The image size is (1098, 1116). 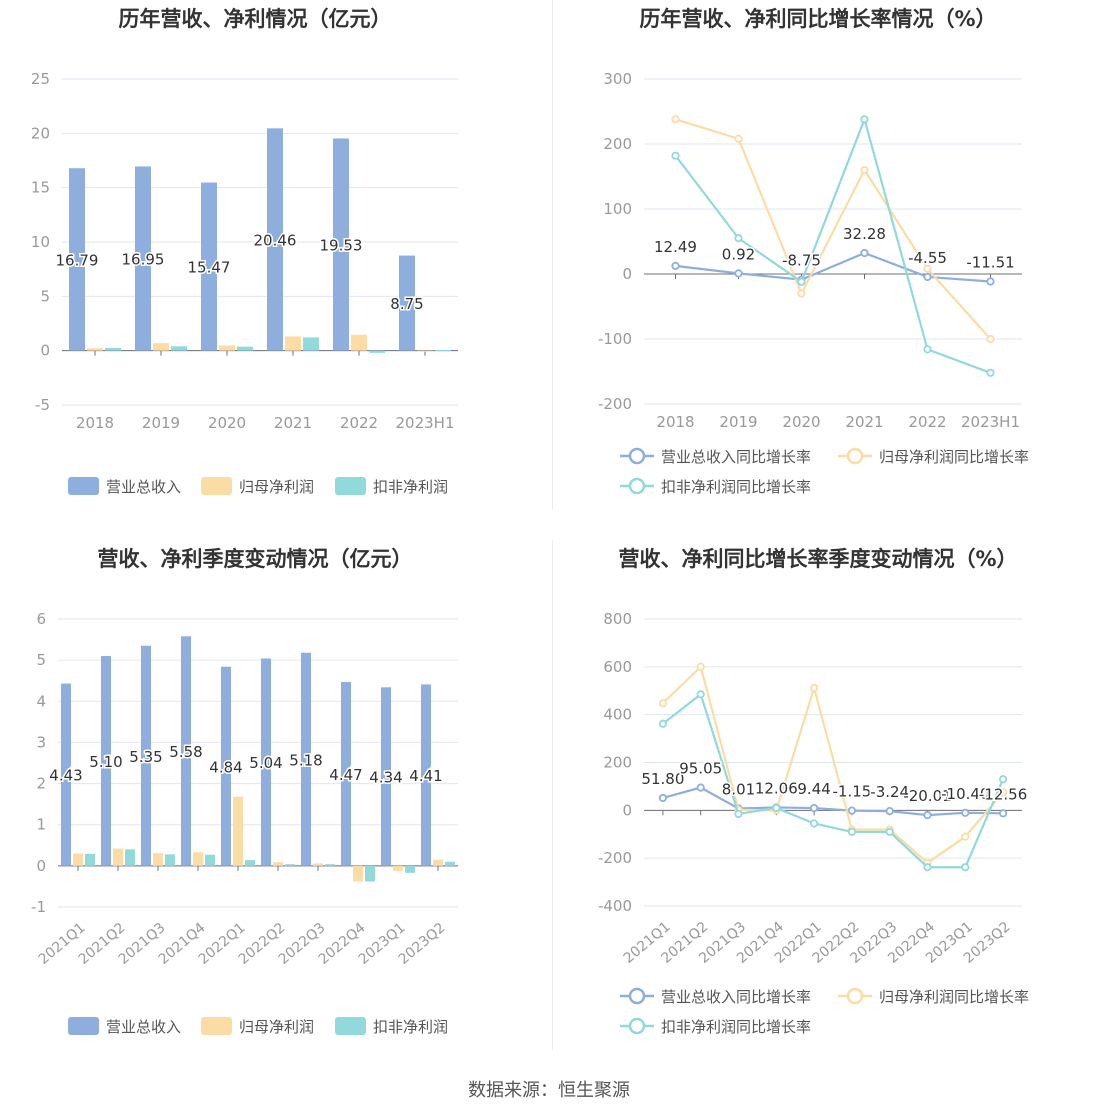 What do you see at coordinates (615, 906) in the screenshot?
I see `y-tick-label: -400` at bounding box center [615, 906].